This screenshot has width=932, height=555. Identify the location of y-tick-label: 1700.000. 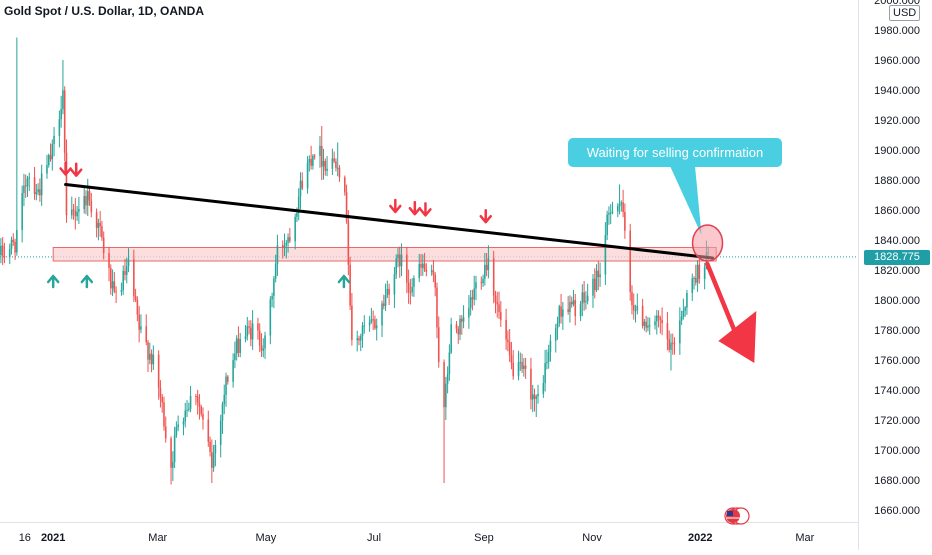
(897, 451).